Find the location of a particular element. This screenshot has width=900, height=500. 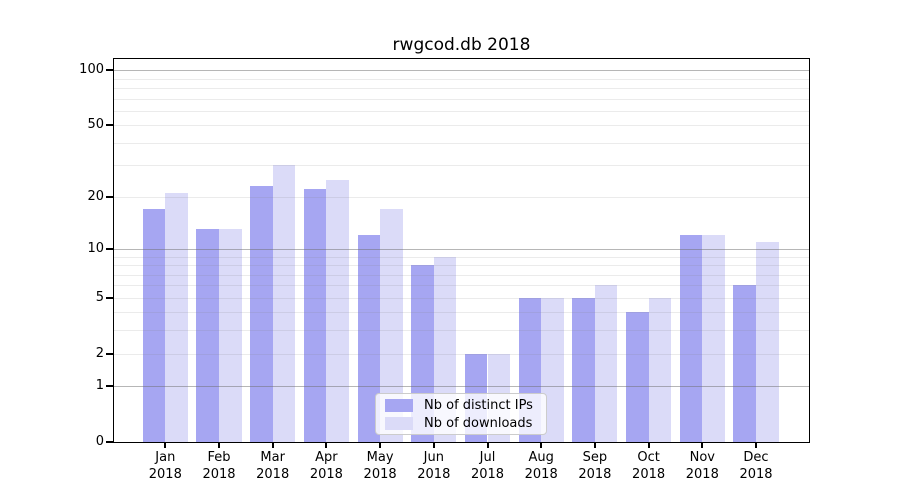

y-tick-label-2: 2 is located at coordinates (99, 353).